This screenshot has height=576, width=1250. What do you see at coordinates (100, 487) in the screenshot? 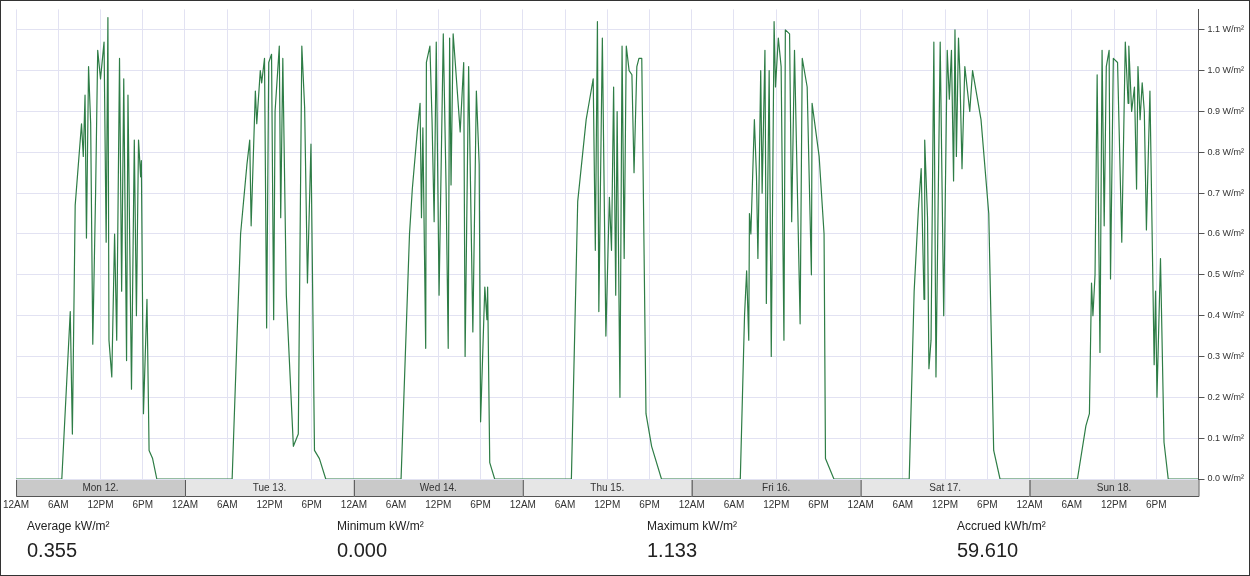
I see `x2-tick-label: Mon 12.` at bounding box center [100, 487].